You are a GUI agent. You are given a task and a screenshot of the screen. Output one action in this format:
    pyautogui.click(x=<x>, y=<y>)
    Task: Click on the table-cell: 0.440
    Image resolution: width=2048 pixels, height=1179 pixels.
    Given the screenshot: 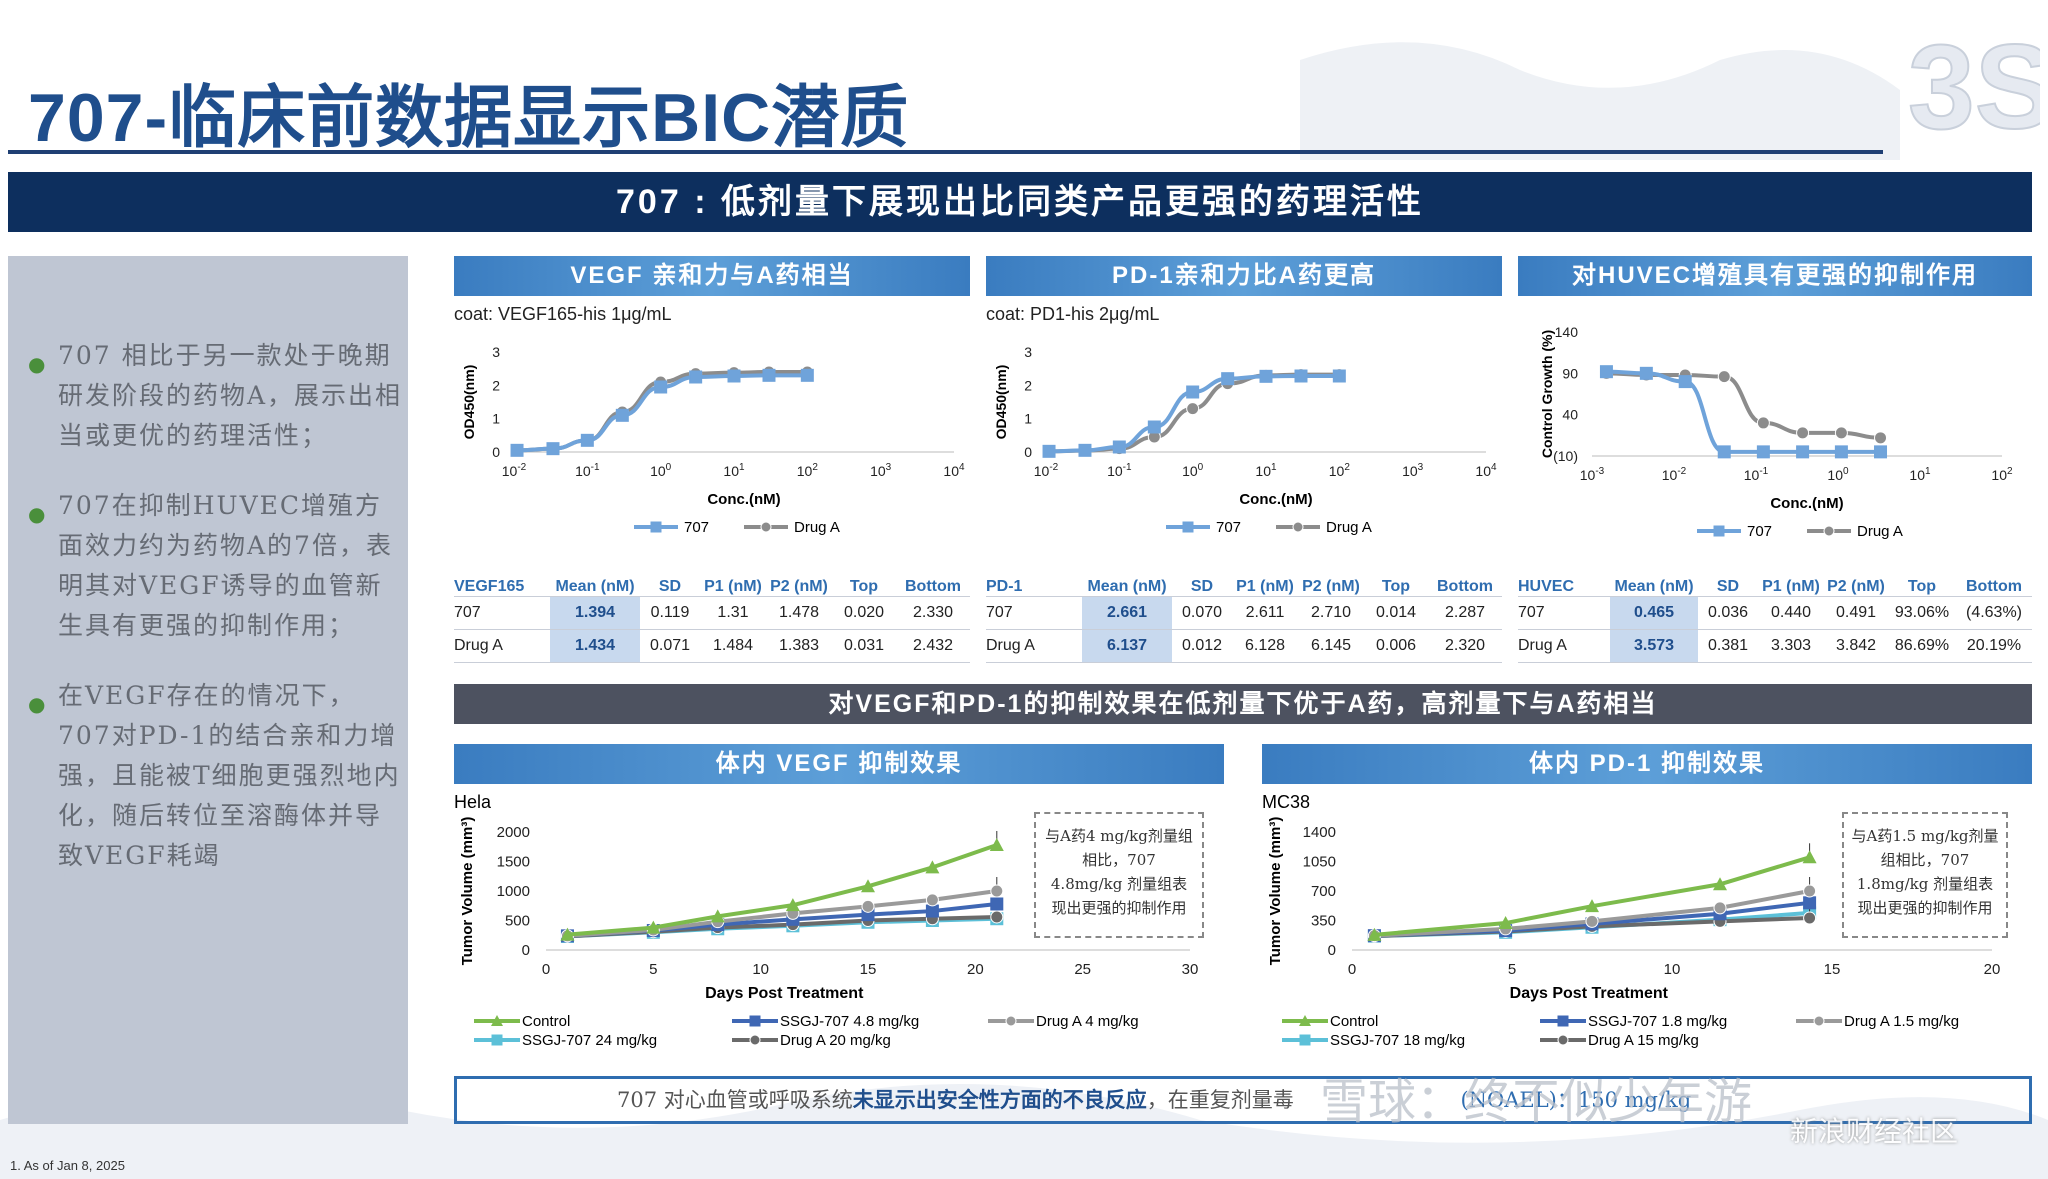 What is the action you would take?
    pyautogui.click(x=1791, y=613)
    